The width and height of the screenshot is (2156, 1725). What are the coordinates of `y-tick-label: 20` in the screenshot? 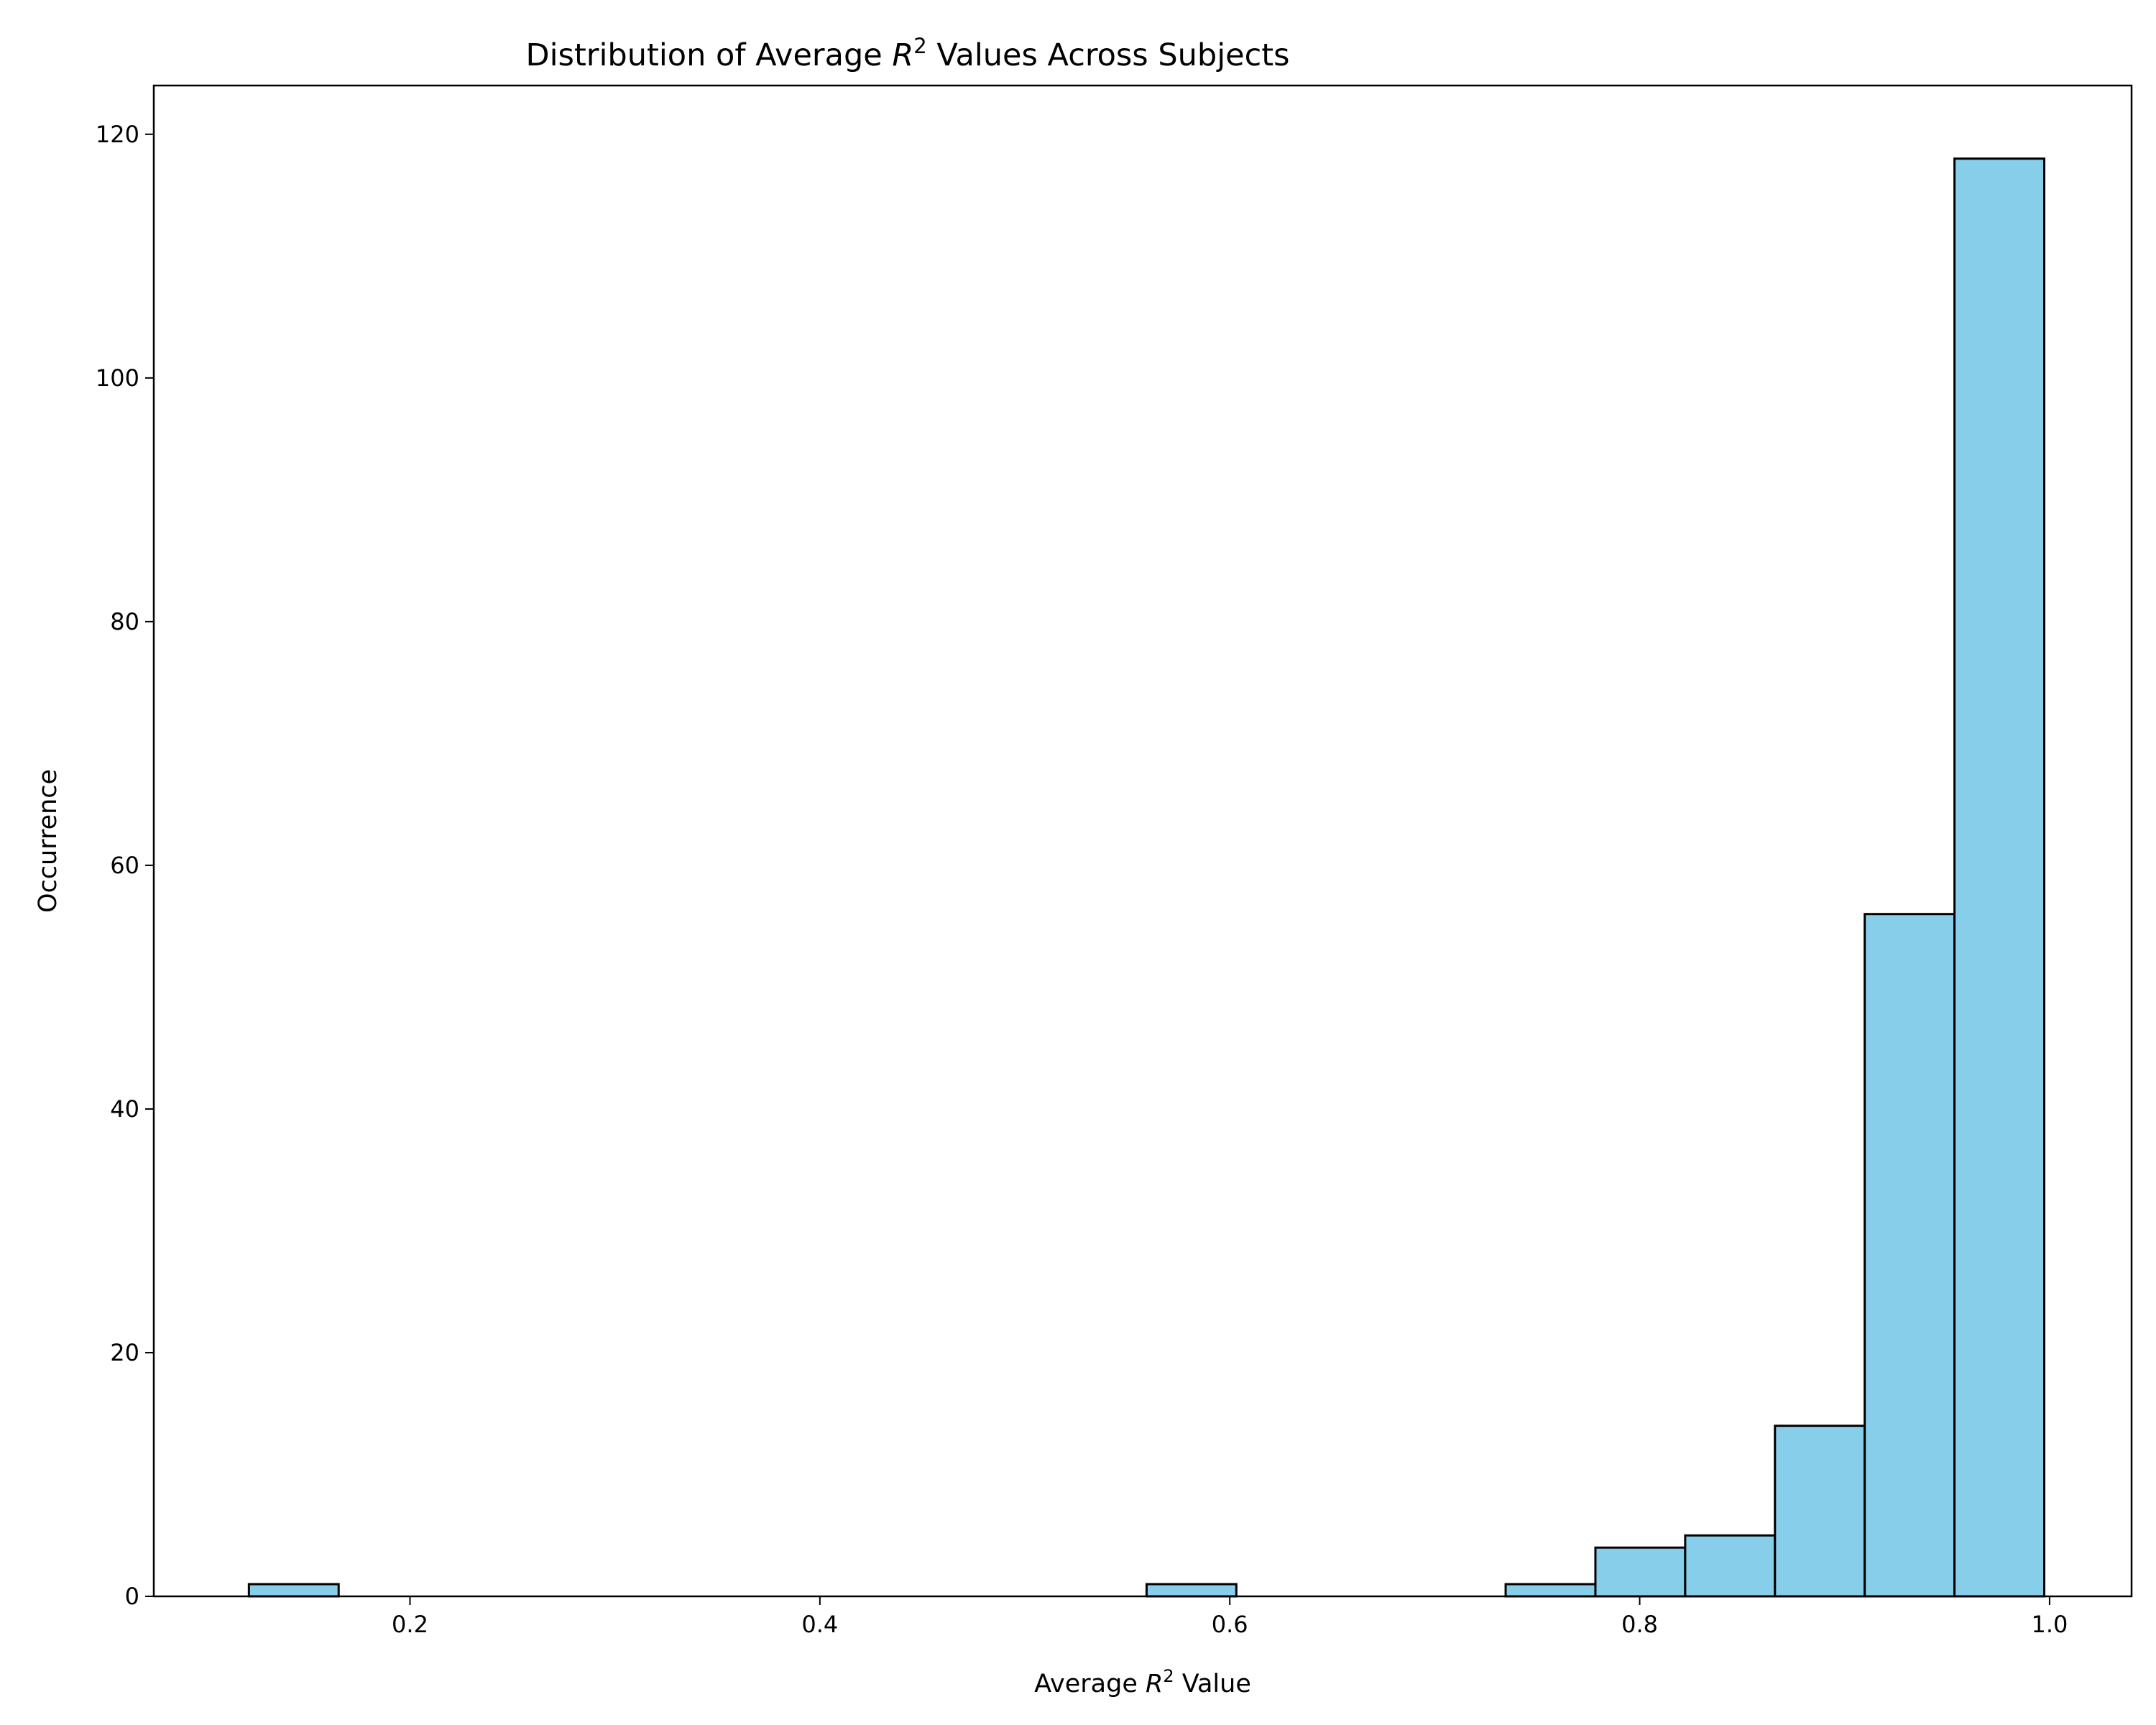 It's located at (125, 1352).